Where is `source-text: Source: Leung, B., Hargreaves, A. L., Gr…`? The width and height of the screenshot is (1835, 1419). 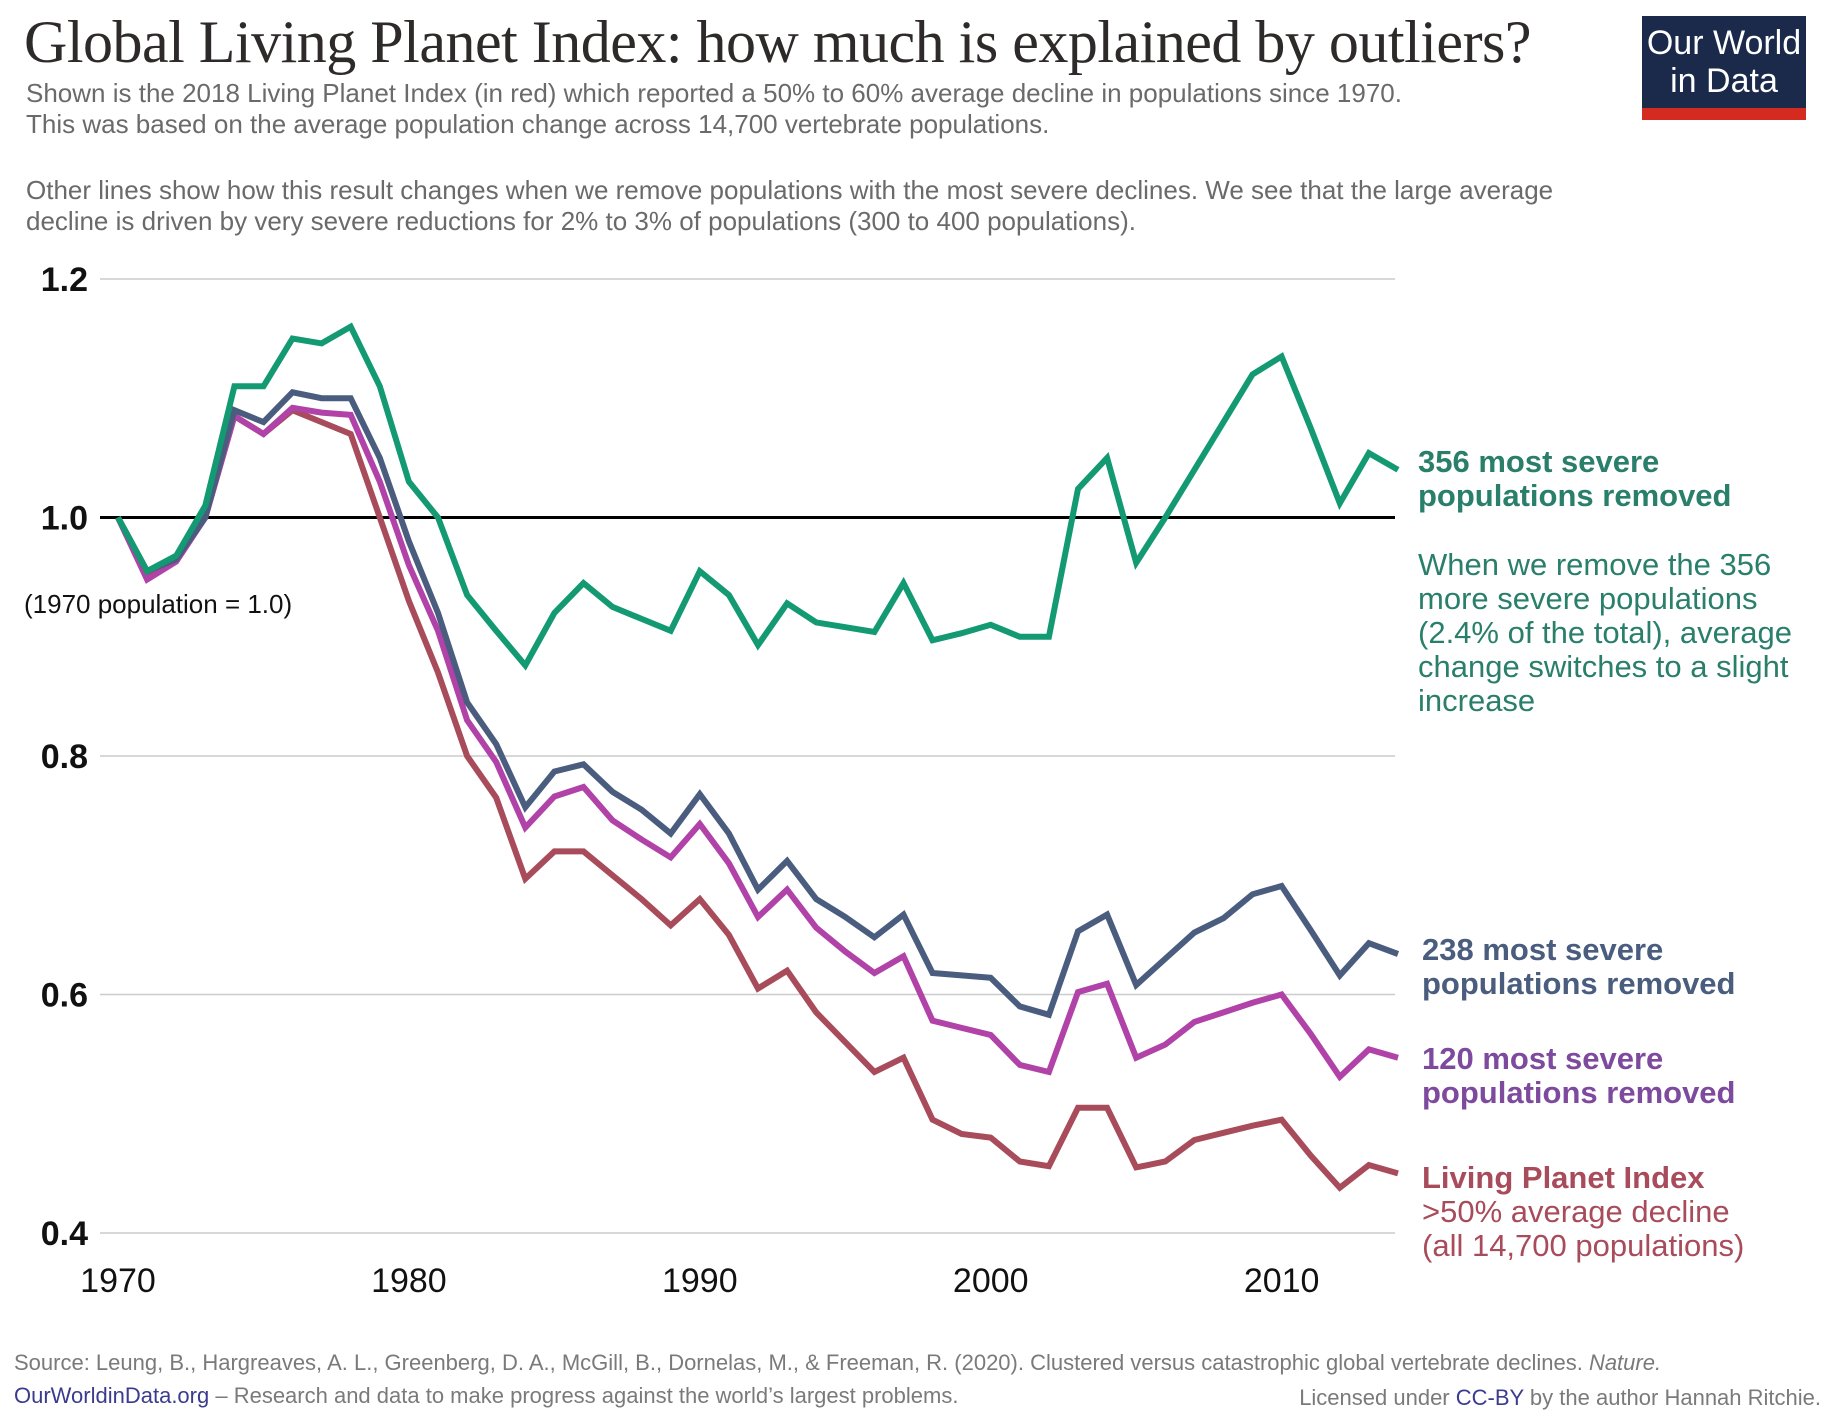
source-text: Source: Leung, B., Hargreaves, A. L., Gr… is located at coordinates (801, 1362).